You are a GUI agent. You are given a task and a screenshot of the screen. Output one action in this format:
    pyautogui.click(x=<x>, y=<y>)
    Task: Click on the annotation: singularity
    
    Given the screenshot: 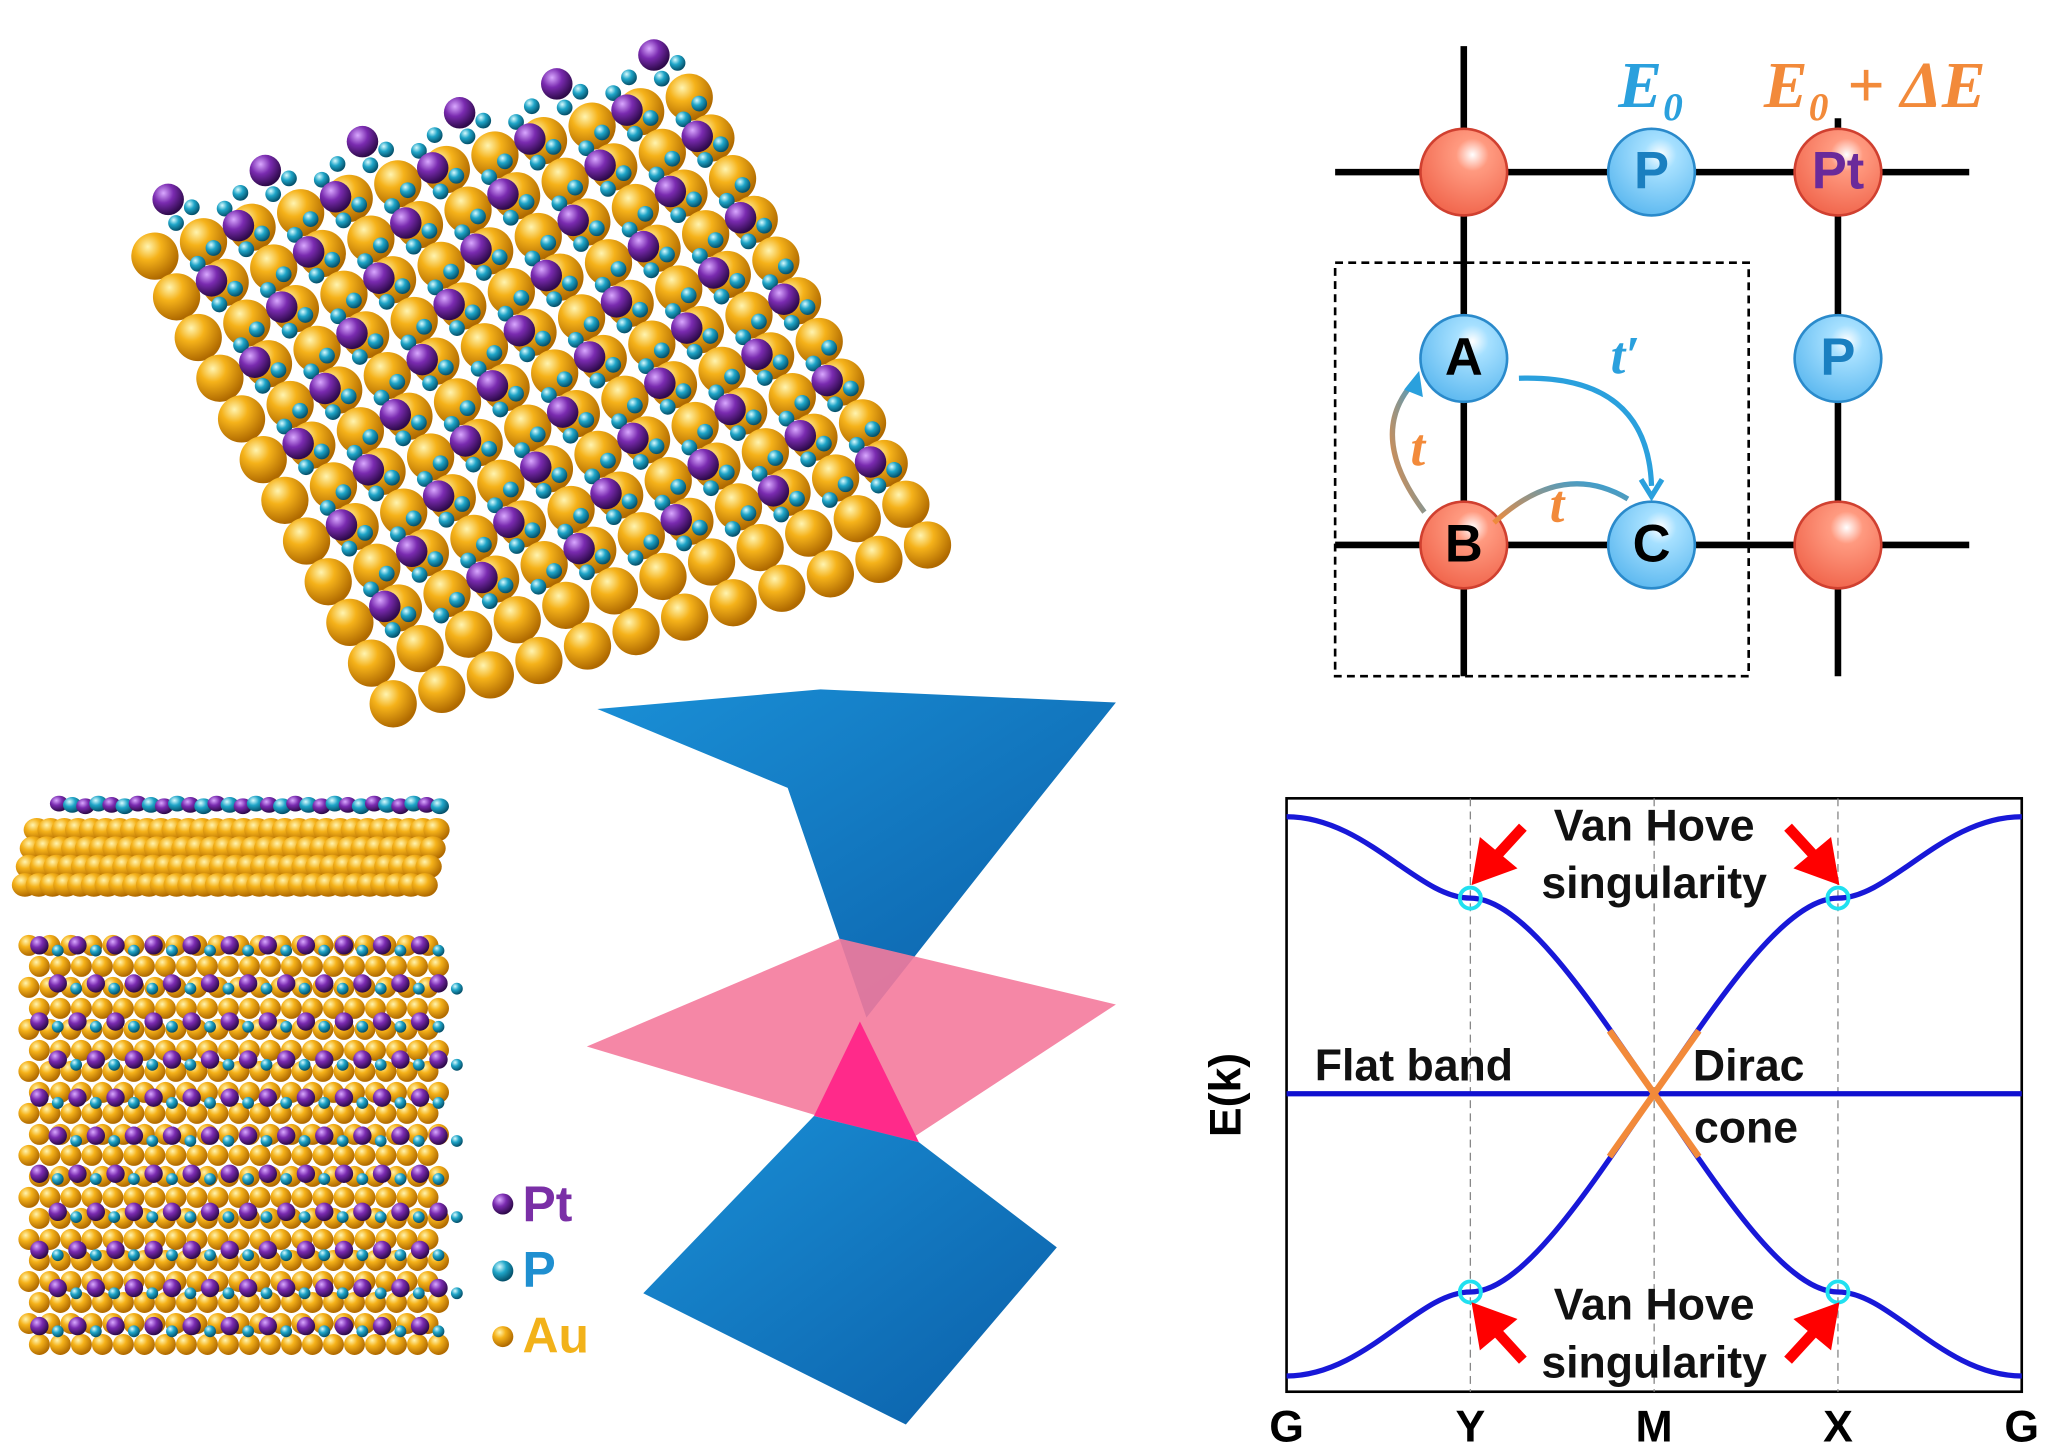 What is the action you would take?
    pyautogui.click(x=1654, y=883)
    